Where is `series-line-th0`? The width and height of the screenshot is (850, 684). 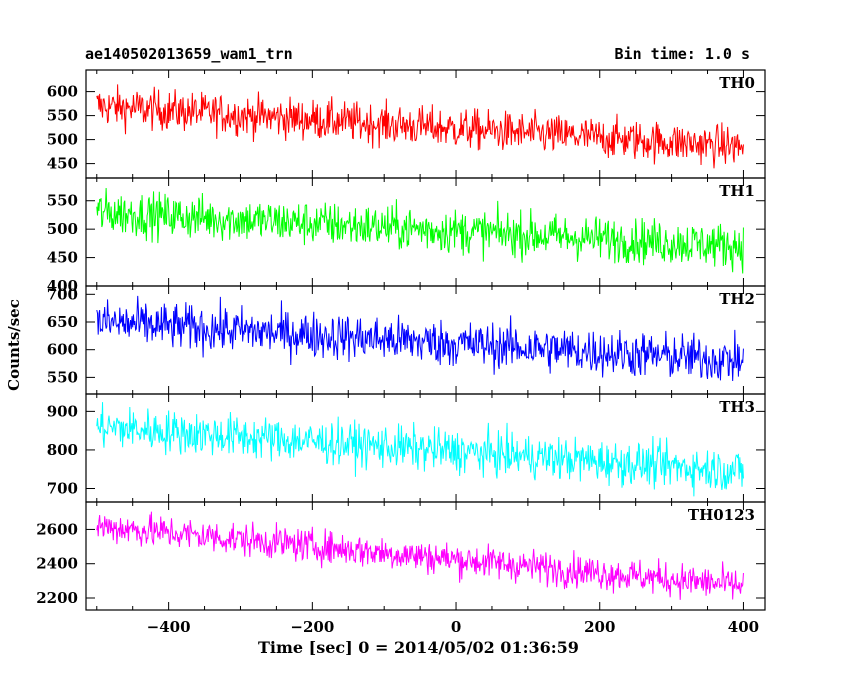
series-line-th0 is located at coordinates (420, 126).